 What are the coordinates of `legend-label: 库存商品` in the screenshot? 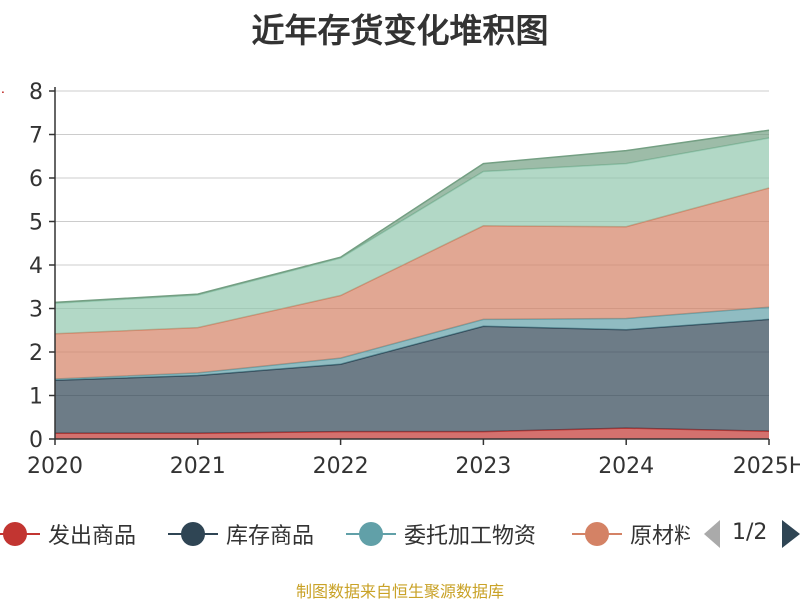 It's located at (270, 536).